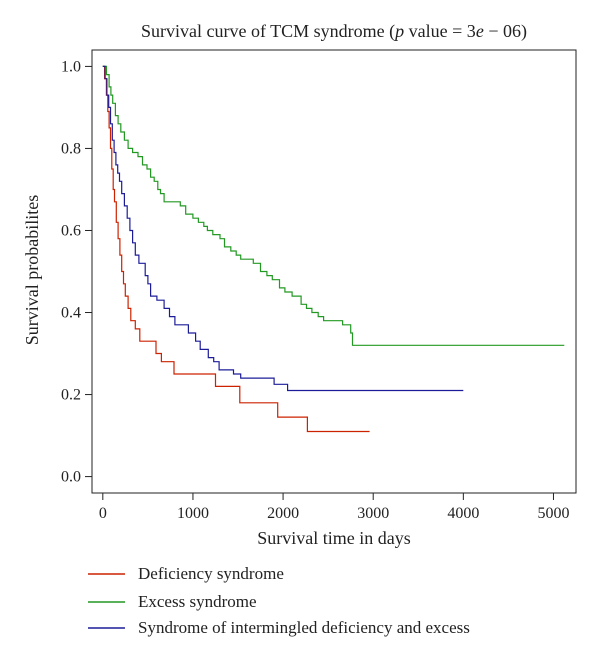  I want to click on legend-label-0: Deficiency syndrome, so click(211, 573).